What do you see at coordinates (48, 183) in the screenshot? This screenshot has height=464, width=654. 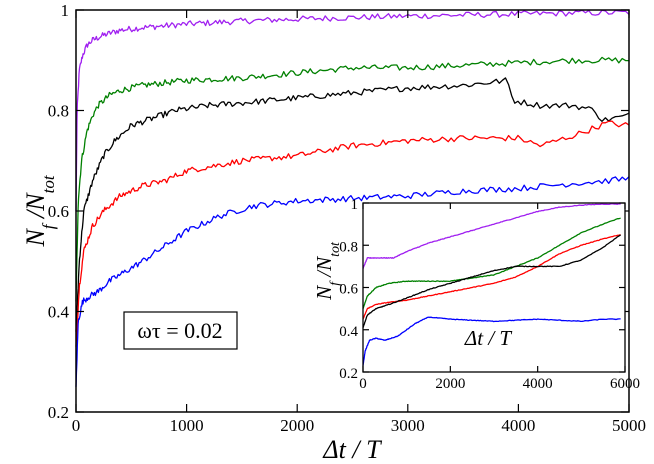 I see `main-y-label-sub2: tot` at bounding box center [48, 183].